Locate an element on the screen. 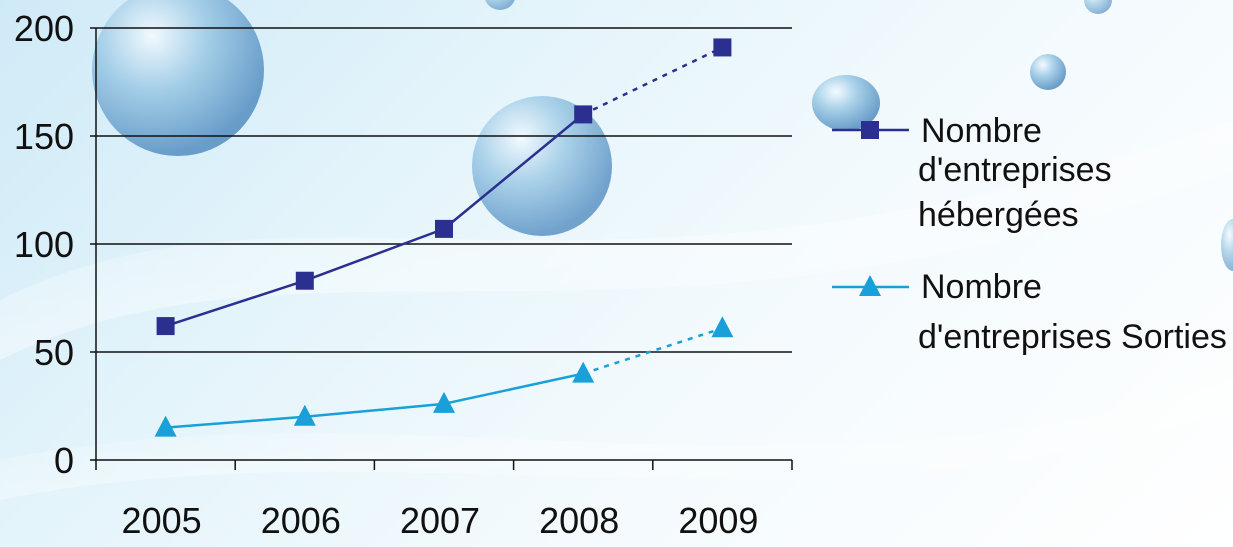  legend-label-line: d'entreprises Sorties is located at coordinates (1072, 337).